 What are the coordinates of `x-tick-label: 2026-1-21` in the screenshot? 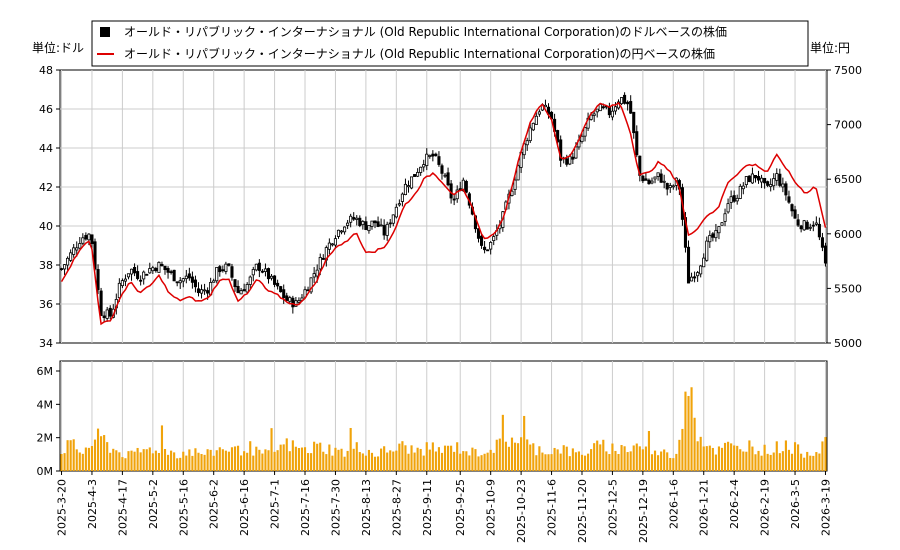 It's located at (704, 507).